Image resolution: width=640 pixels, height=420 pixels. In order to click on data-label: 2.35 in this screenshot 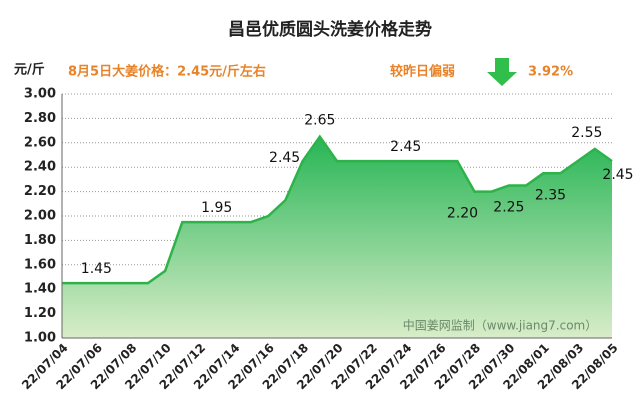, I will do `click(550, 195)`.